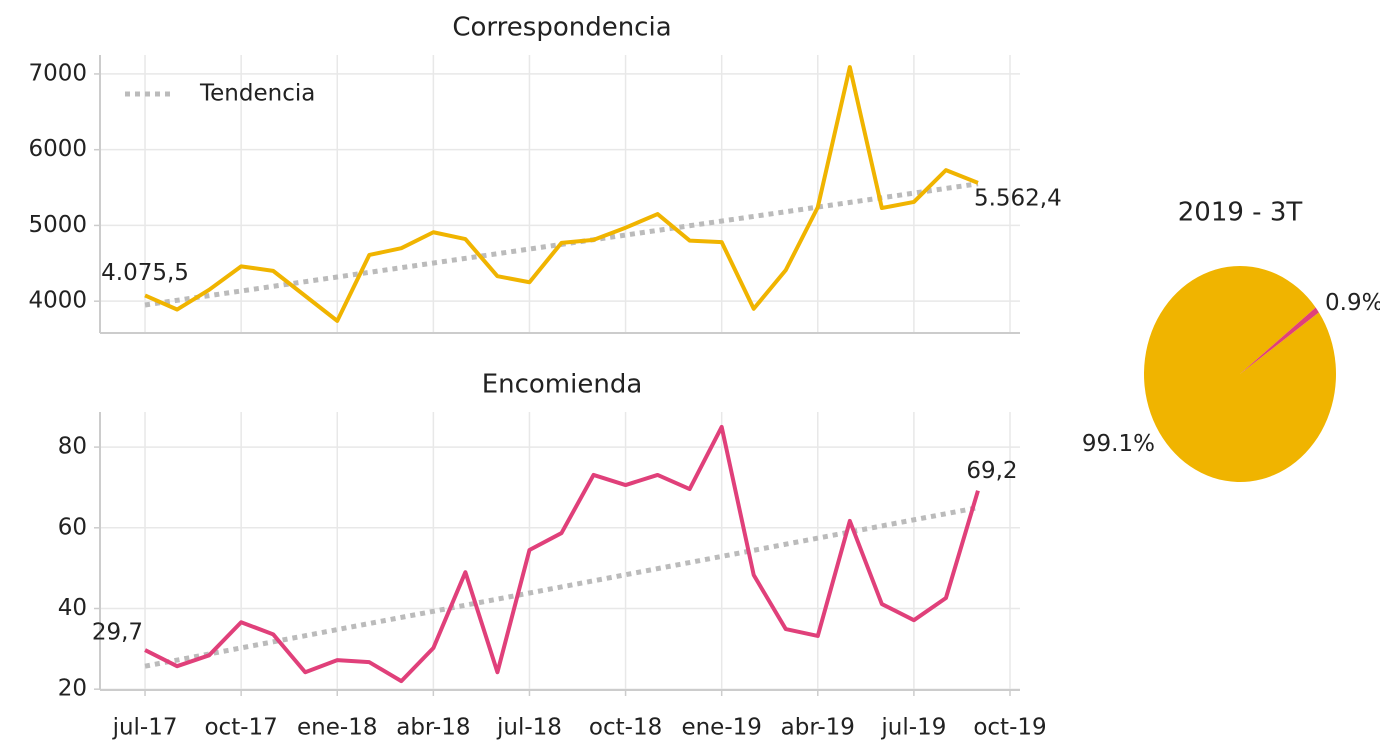  Describe the element at coordinates (72, 527) in the screenshot. I see `y-tick-label: 60` at that location.